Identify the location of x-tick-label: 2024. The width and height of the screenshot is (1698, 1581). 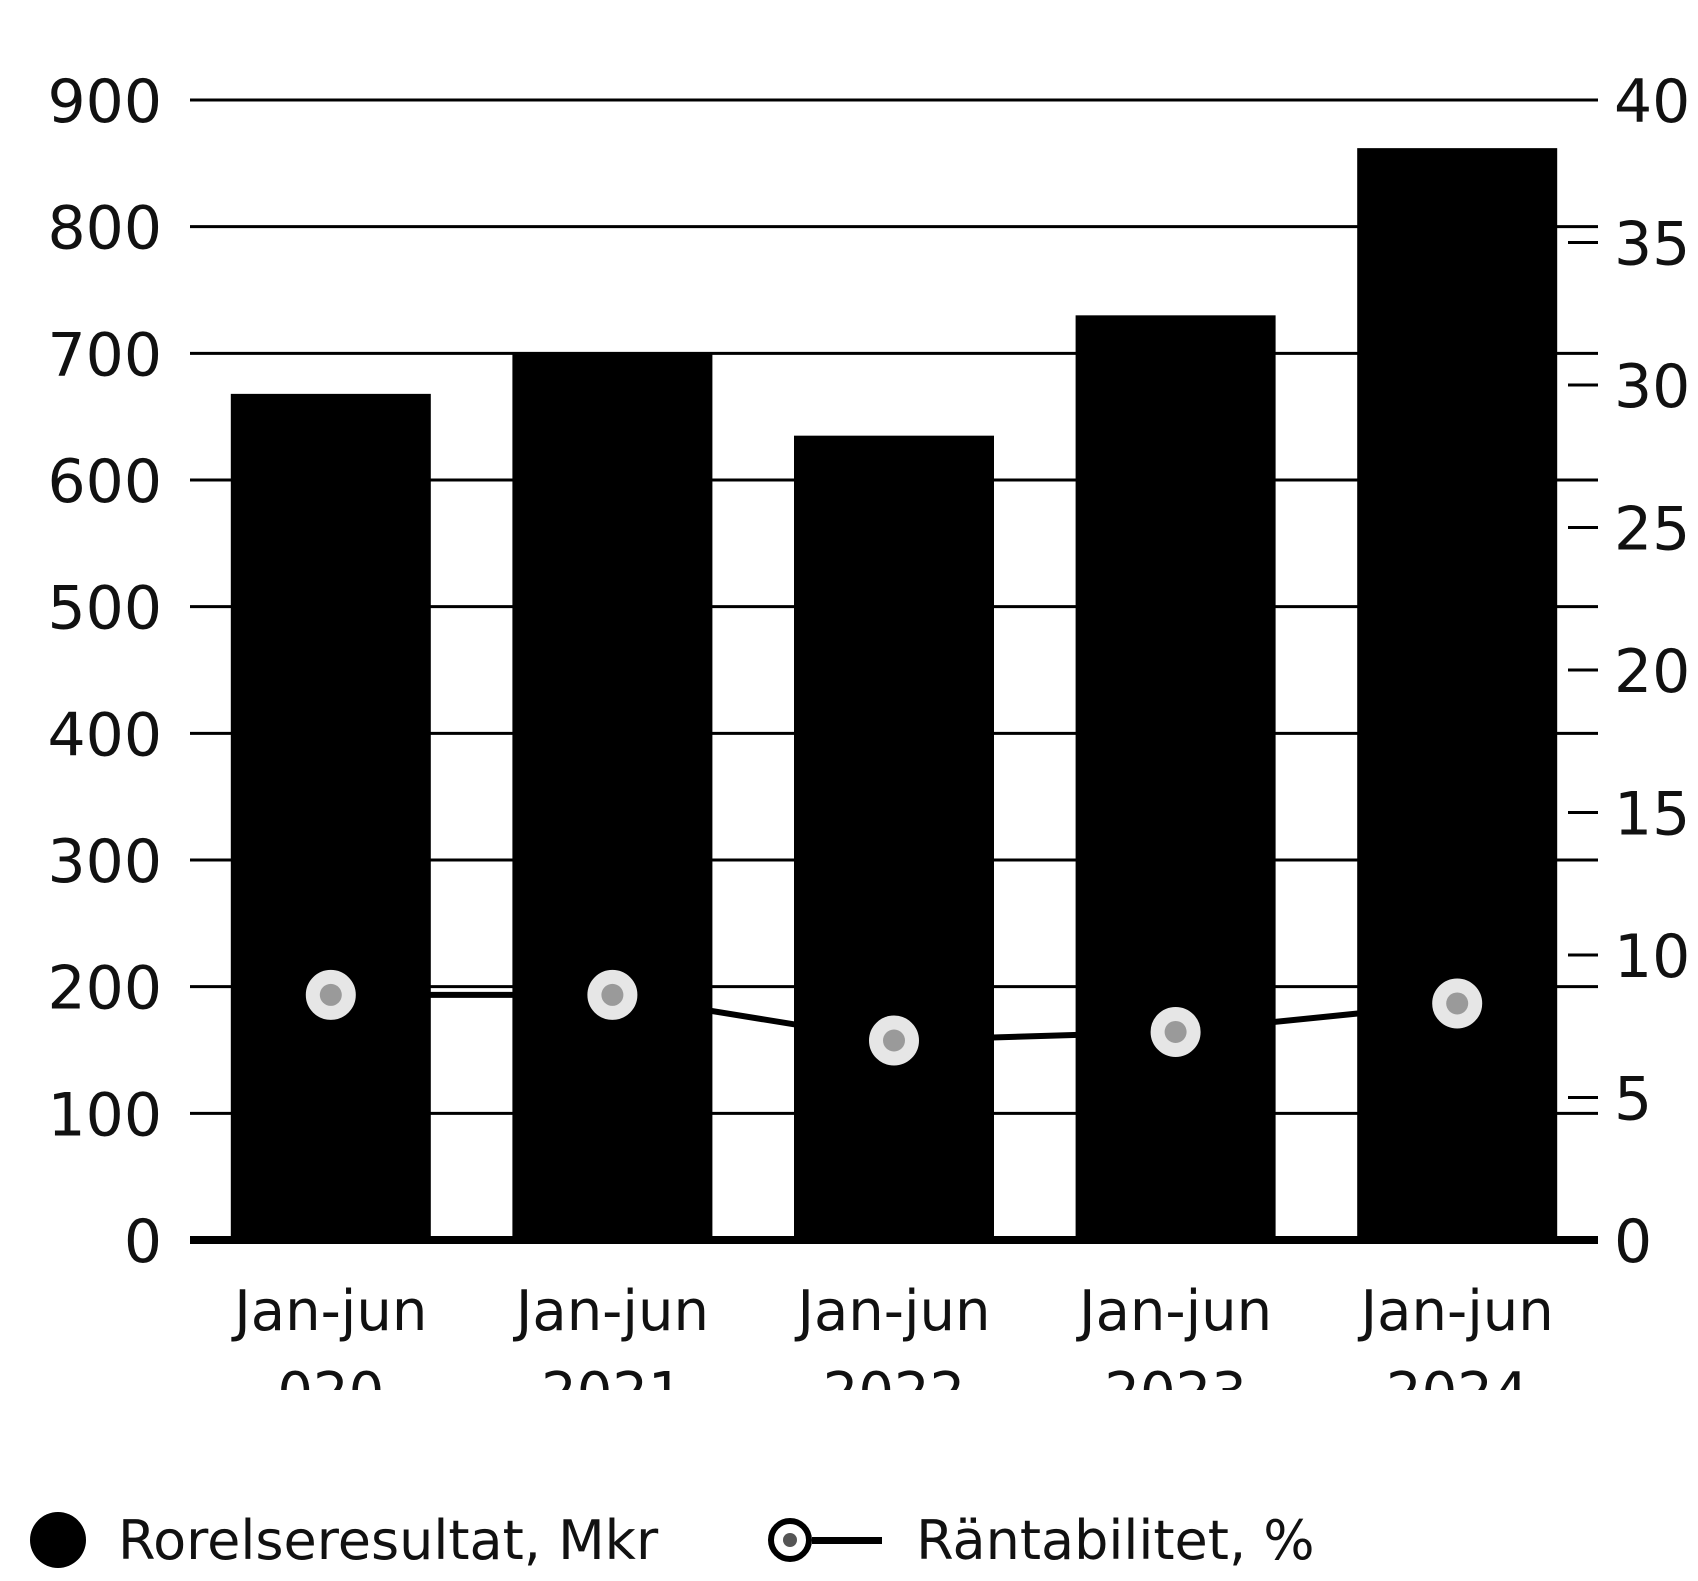
(1457, 1375).